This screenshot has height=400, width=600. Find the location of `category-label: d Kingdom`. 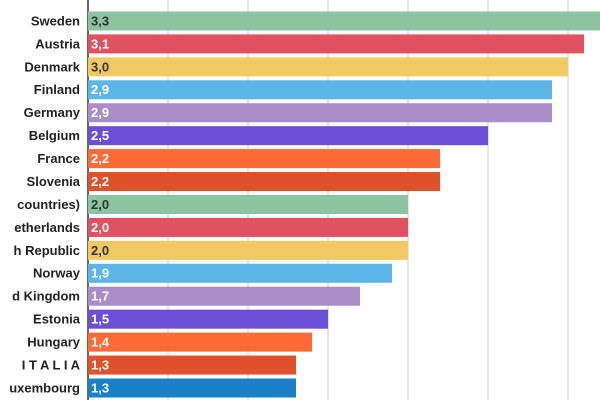

category-label: d Kingdom is located at coordinates (46, 296).